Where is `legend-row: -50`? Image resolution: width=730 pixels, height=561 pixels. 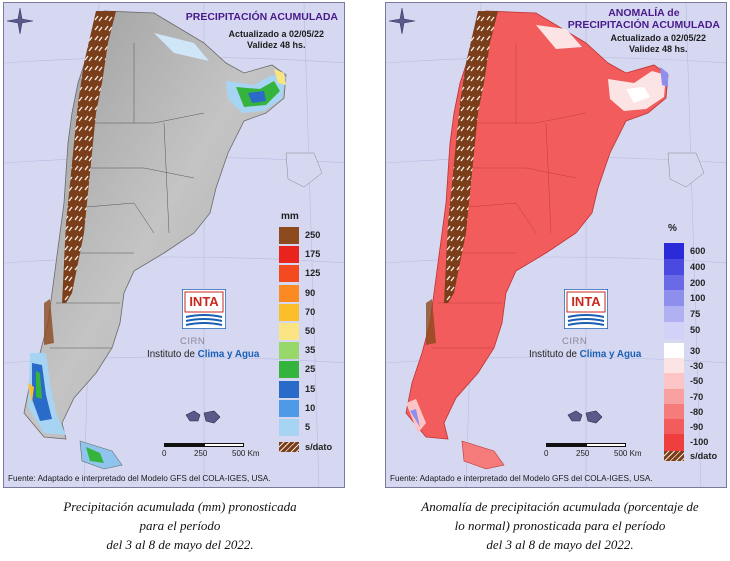 legend-row: -50 is located at coordinates (694, 382).